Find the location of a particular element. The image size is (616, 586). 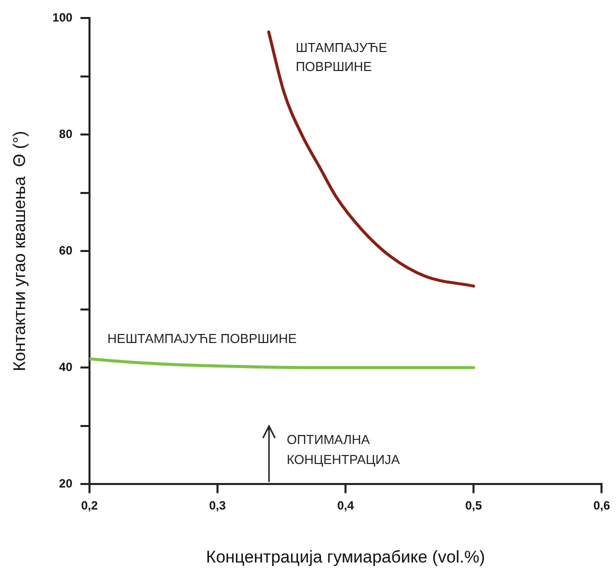

series-label: НЕШТАМПАЈУЋЕ ПОВРШИНЕ is located at coordinates (202, 338).